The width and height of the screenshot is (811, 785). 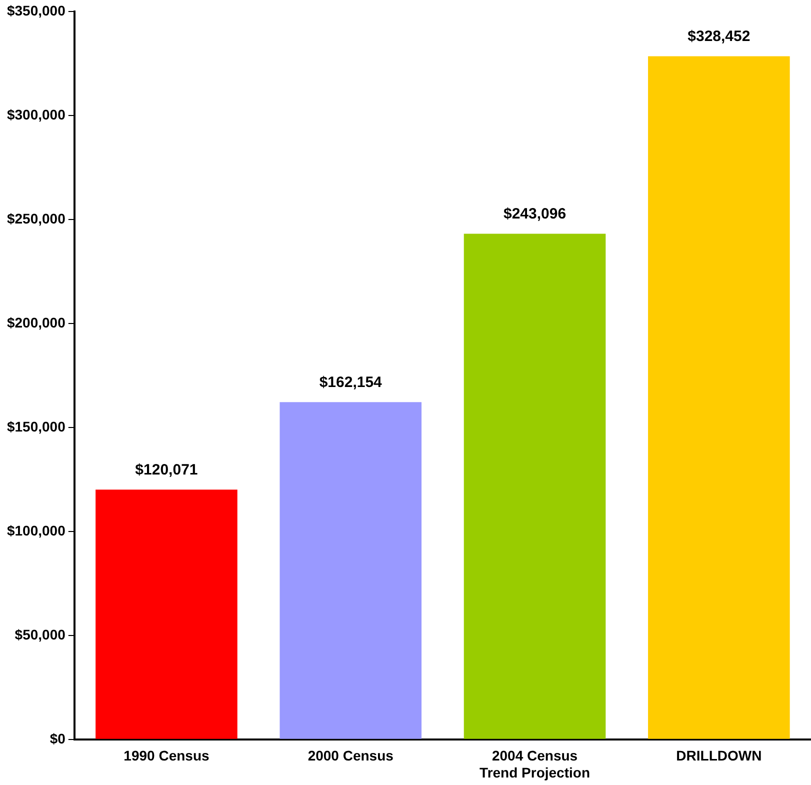 I want to click on y-tick-label: $350,000, so click(x=36, y=10).